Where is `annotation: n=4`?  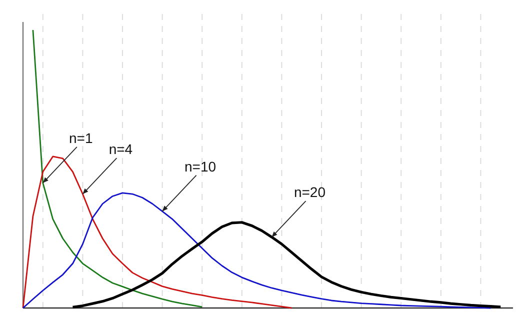
annotation: n=4 is located at coordinates (120, 149).